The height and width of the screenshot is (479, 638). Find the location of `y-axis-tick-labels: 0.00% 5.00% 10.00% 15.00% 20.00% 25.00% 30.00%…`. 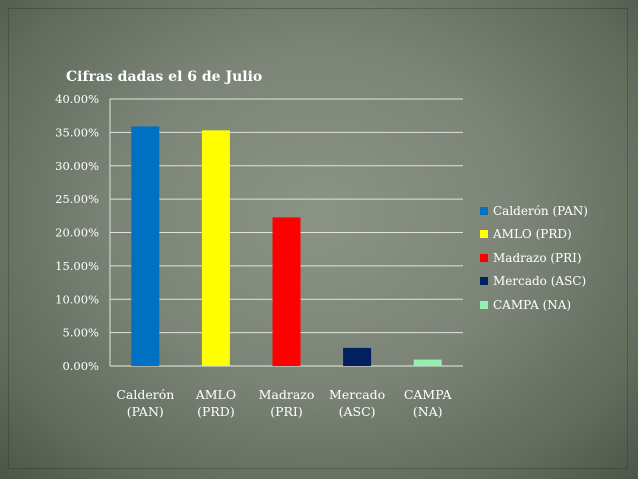

y-axis-tick-labels: 0.00% 5.00% 10.00% 15.00% 20.00% 25.00% 30.00%… is located at coordinates (77, 232).